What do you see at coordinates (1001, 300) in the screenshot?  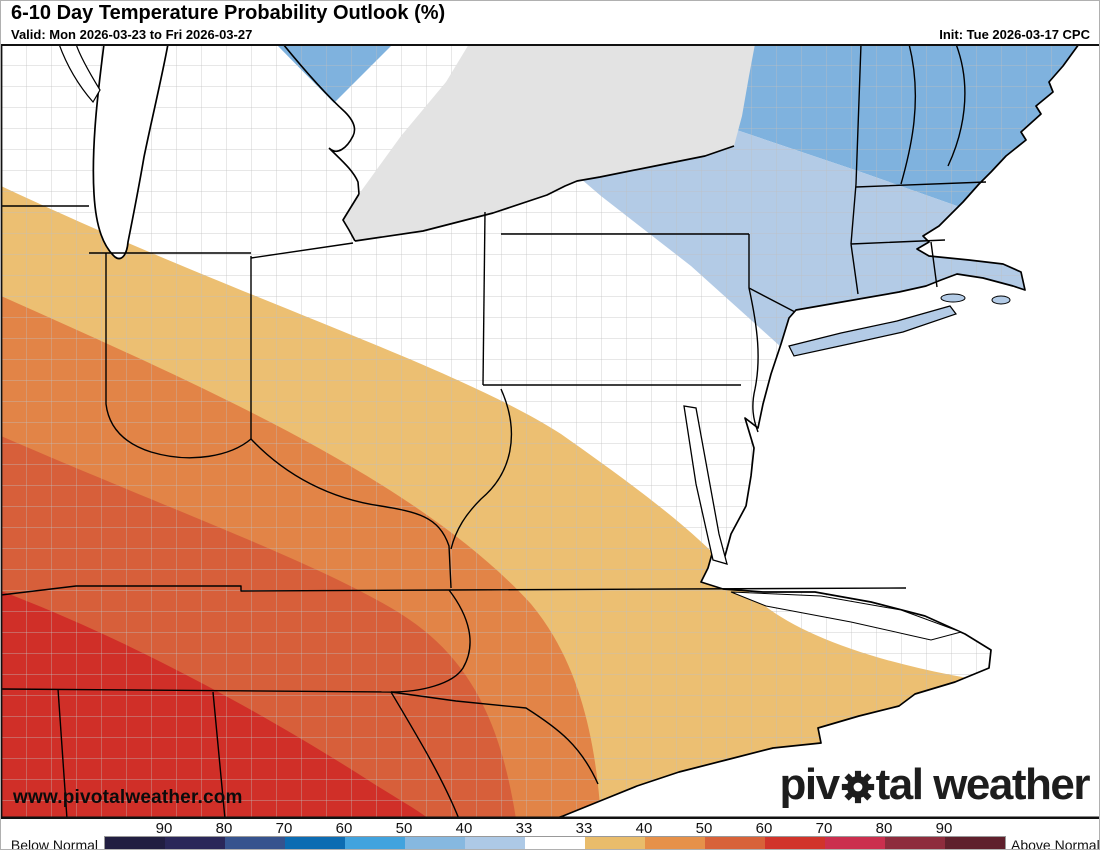 I see `nantucket` at bounding box center [1001, 300].